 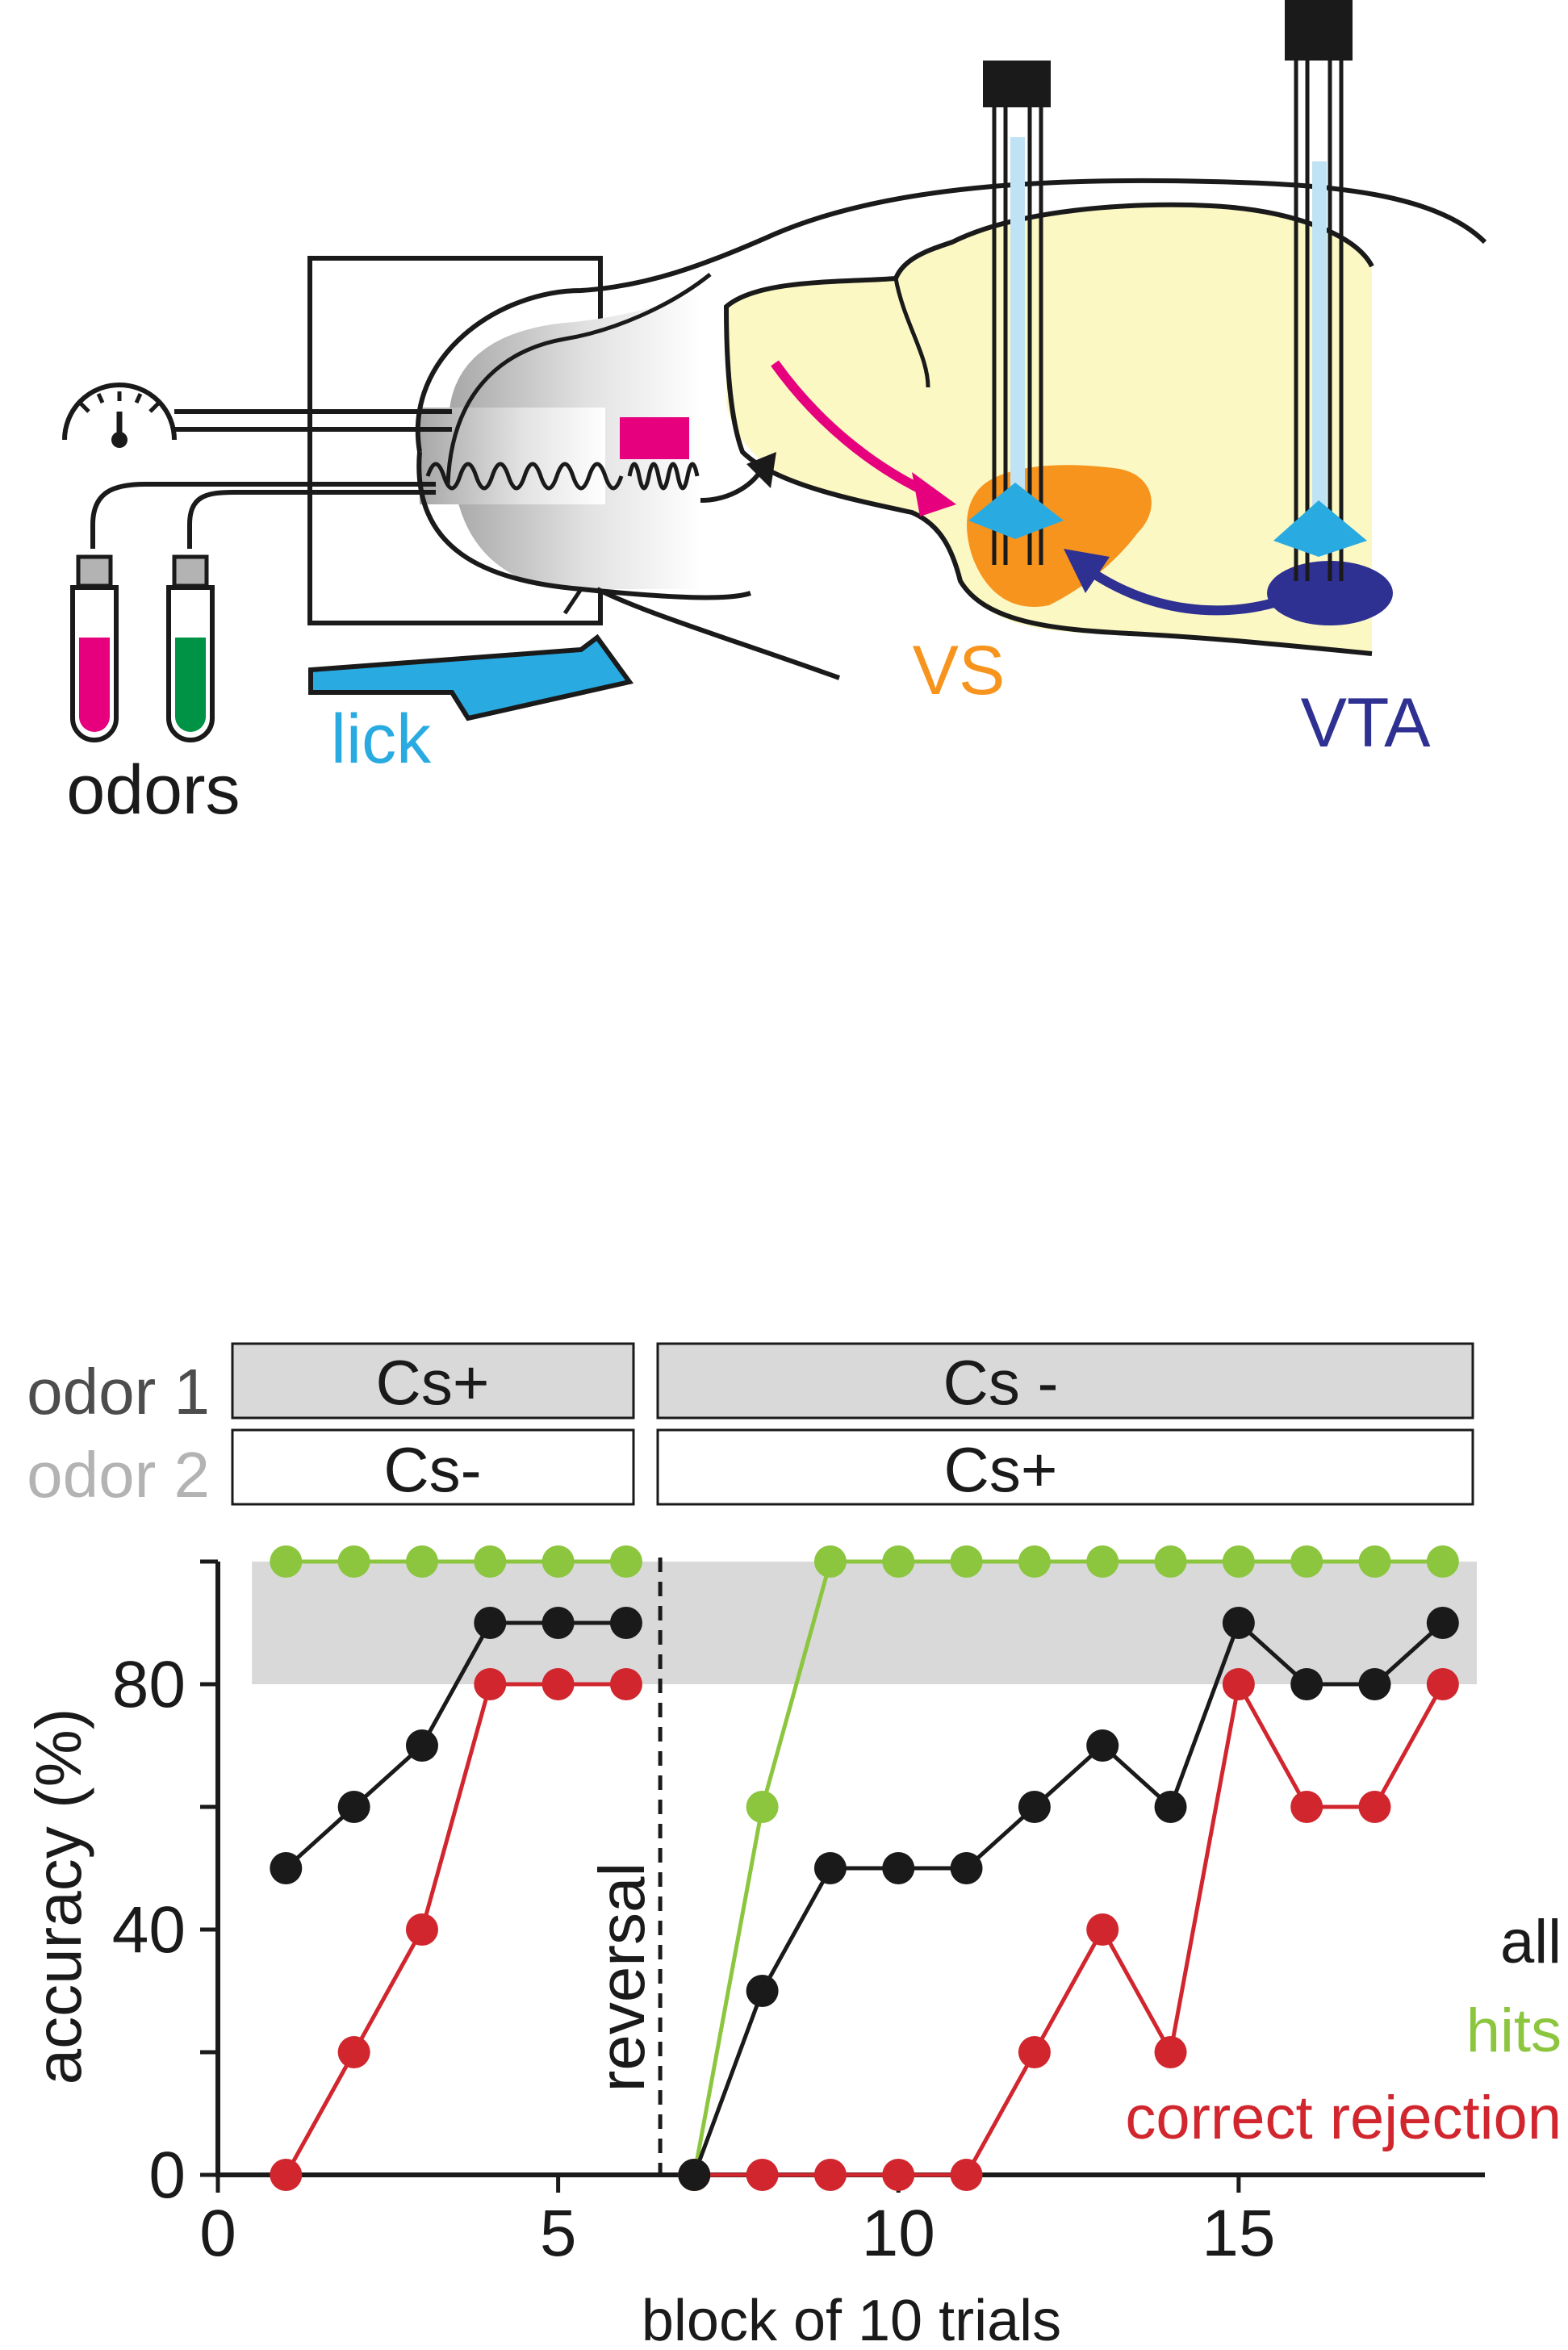 What do you see at coordinates (1330, 593) in the screenshot?
I see `vta-region` at bounding box center [1330, 593].